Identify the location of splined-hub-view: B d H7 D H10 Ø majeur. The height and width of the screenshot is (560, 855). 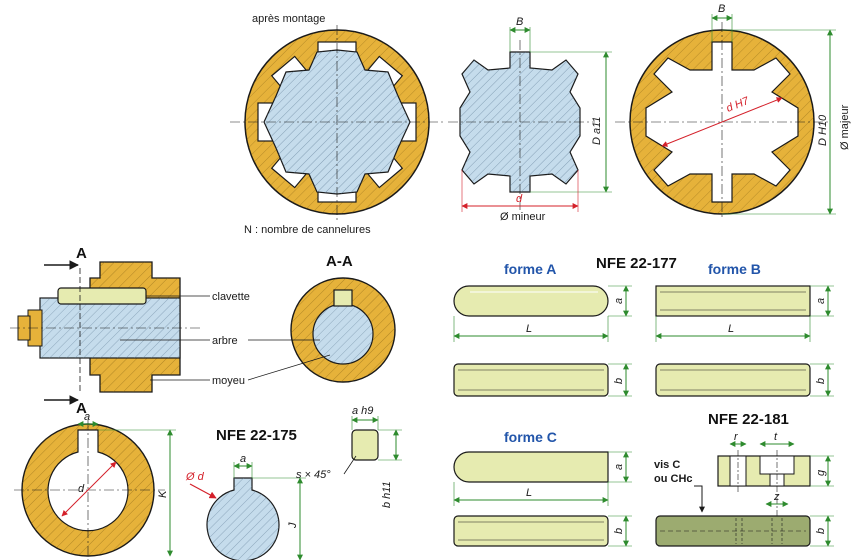
(733, 111).